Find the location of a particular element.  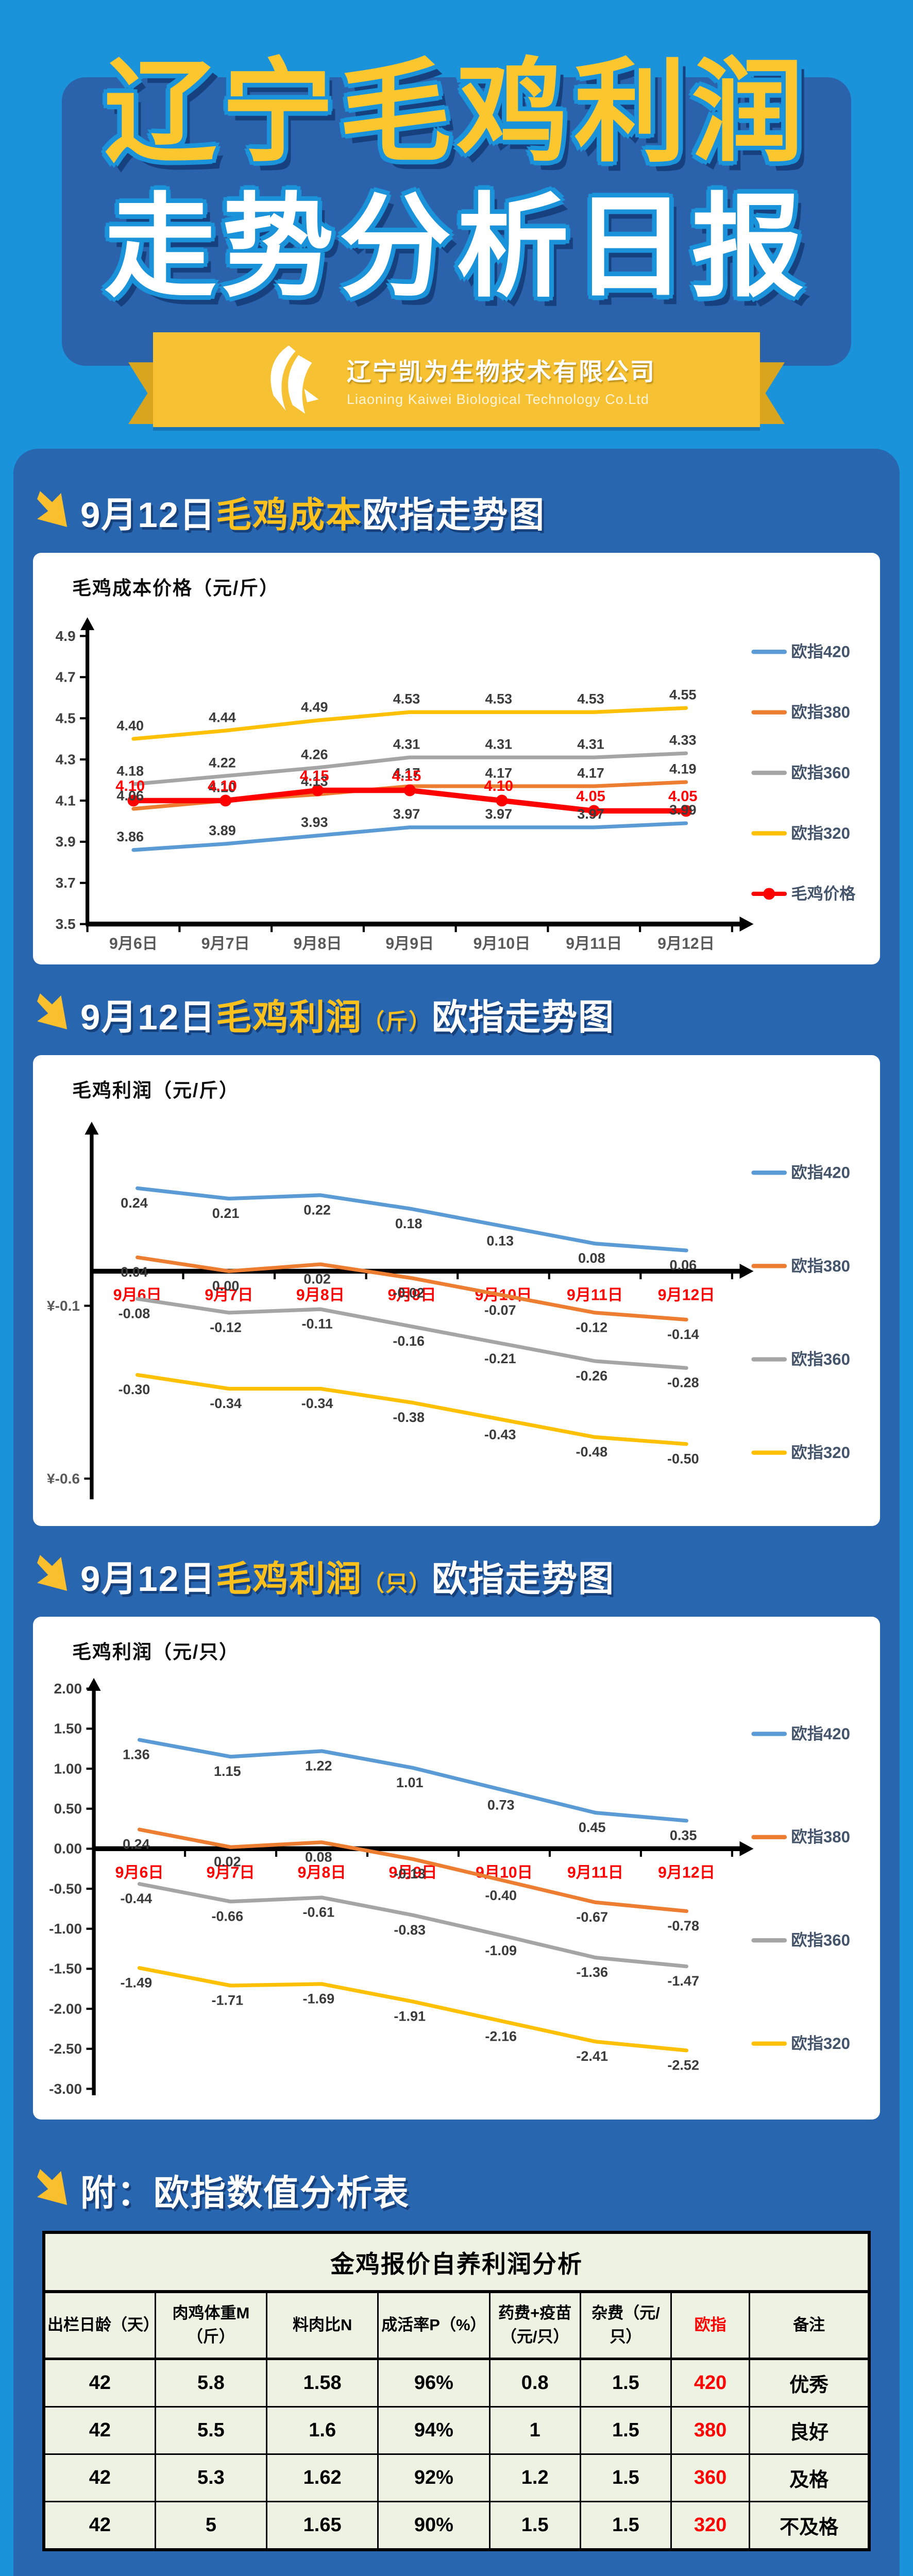

data-label: 4.18 is located at coordinates (130, 771).